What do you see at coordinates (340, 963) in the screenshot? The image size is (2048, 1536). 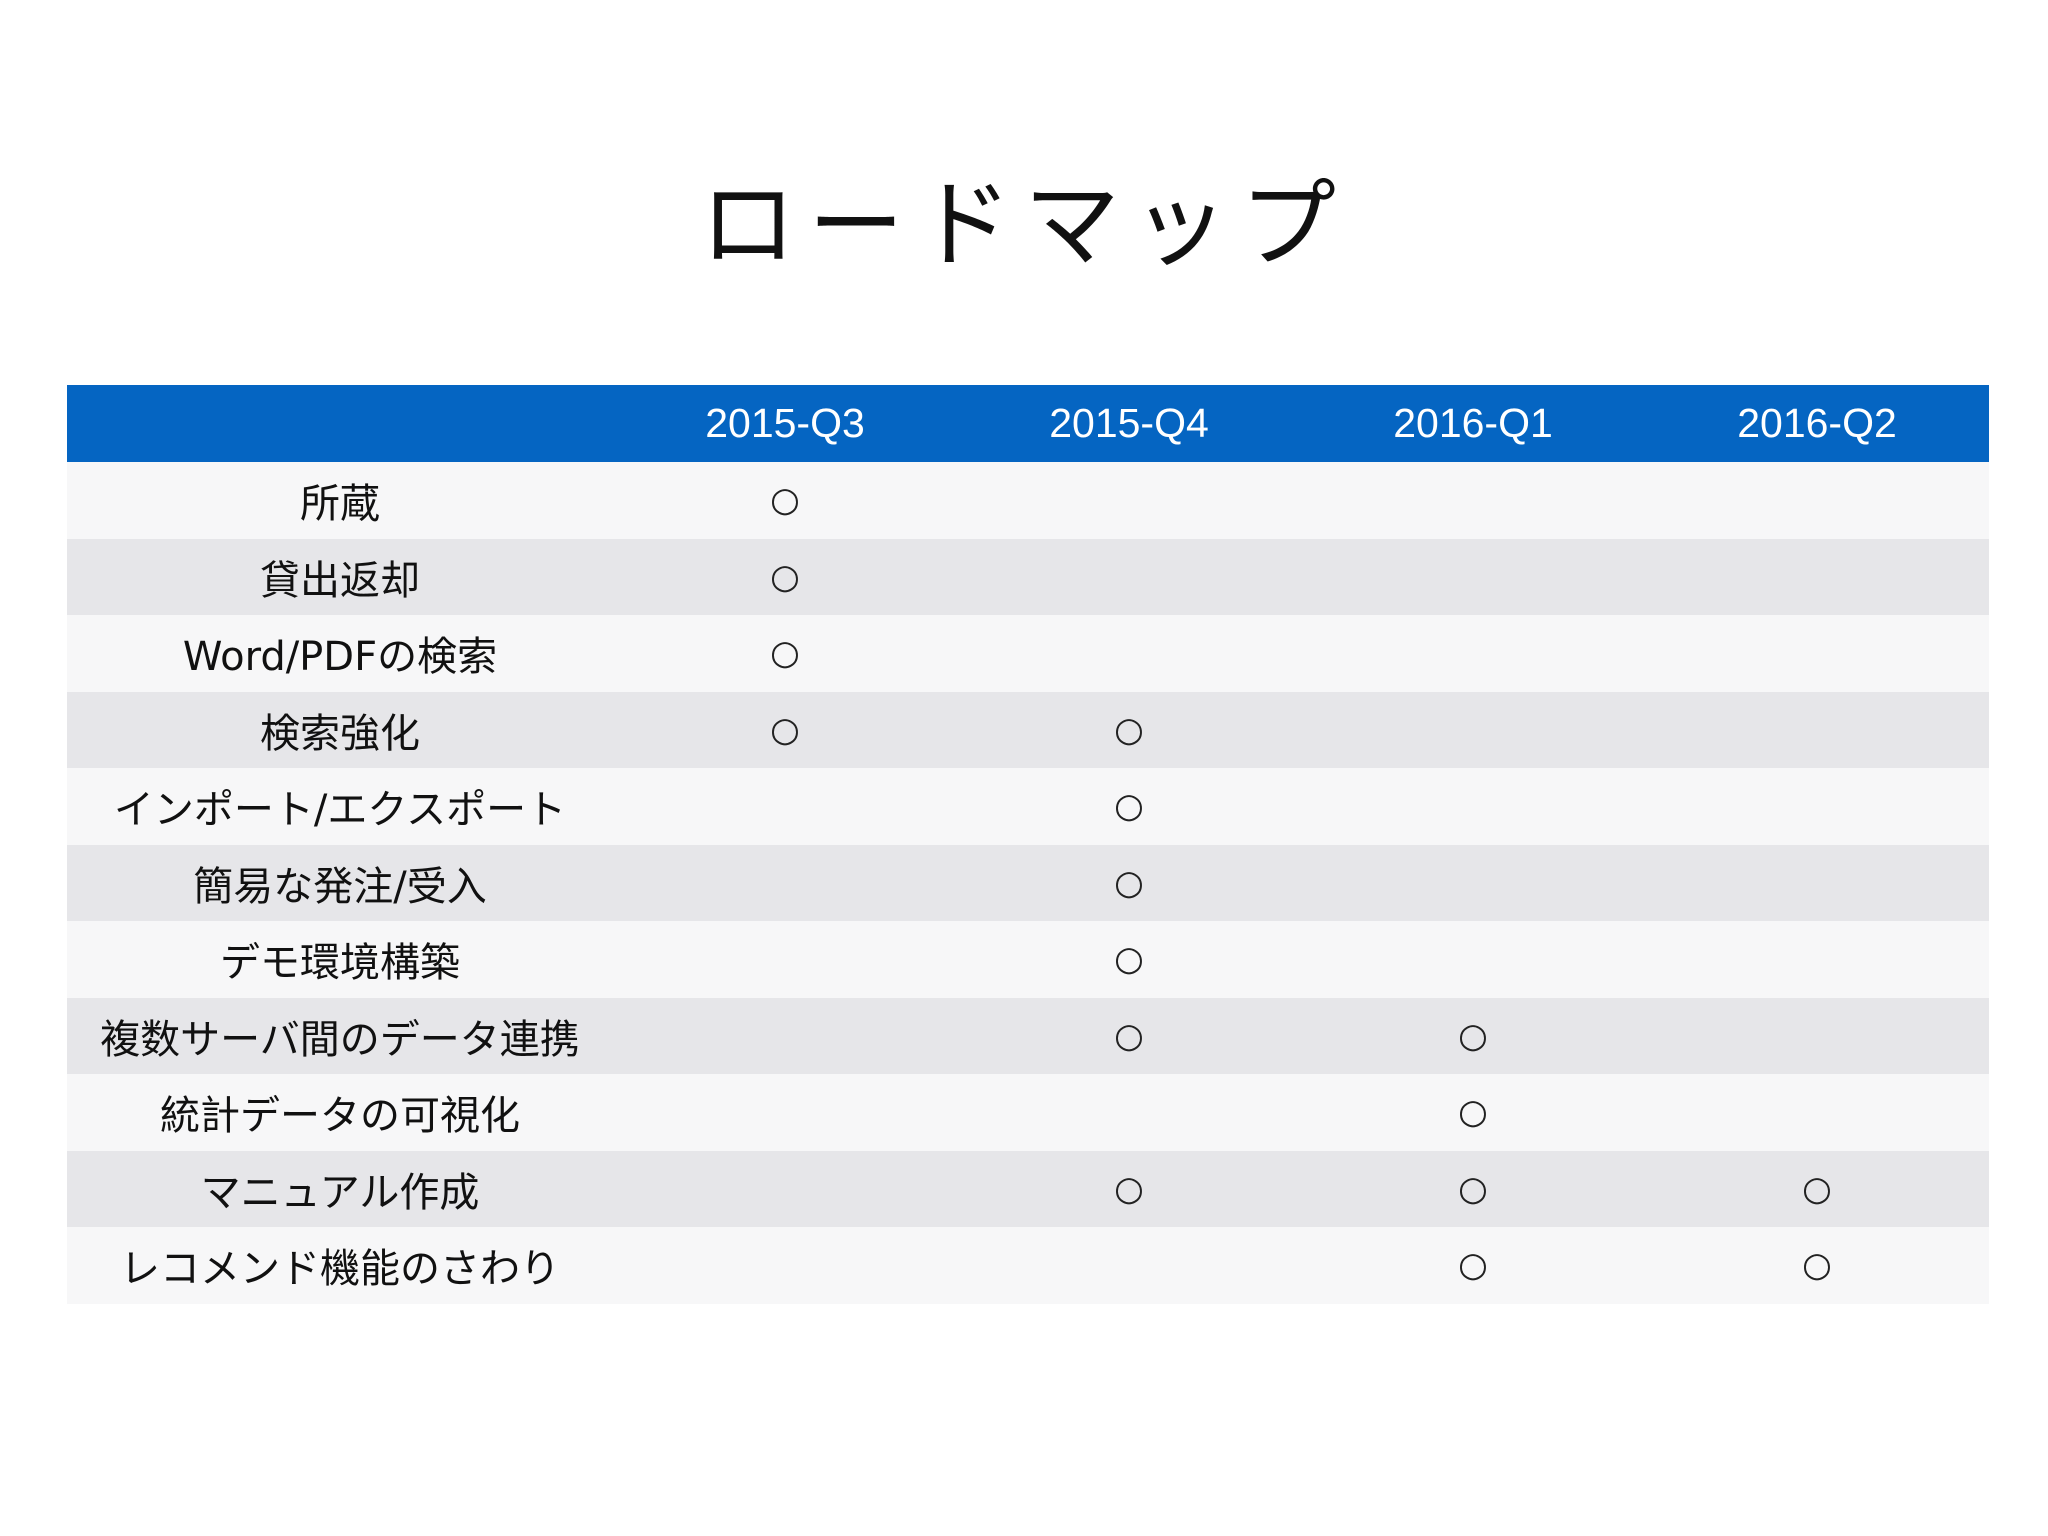 I see `row-label: デモ環境構築` at bounding box center [340, 963].